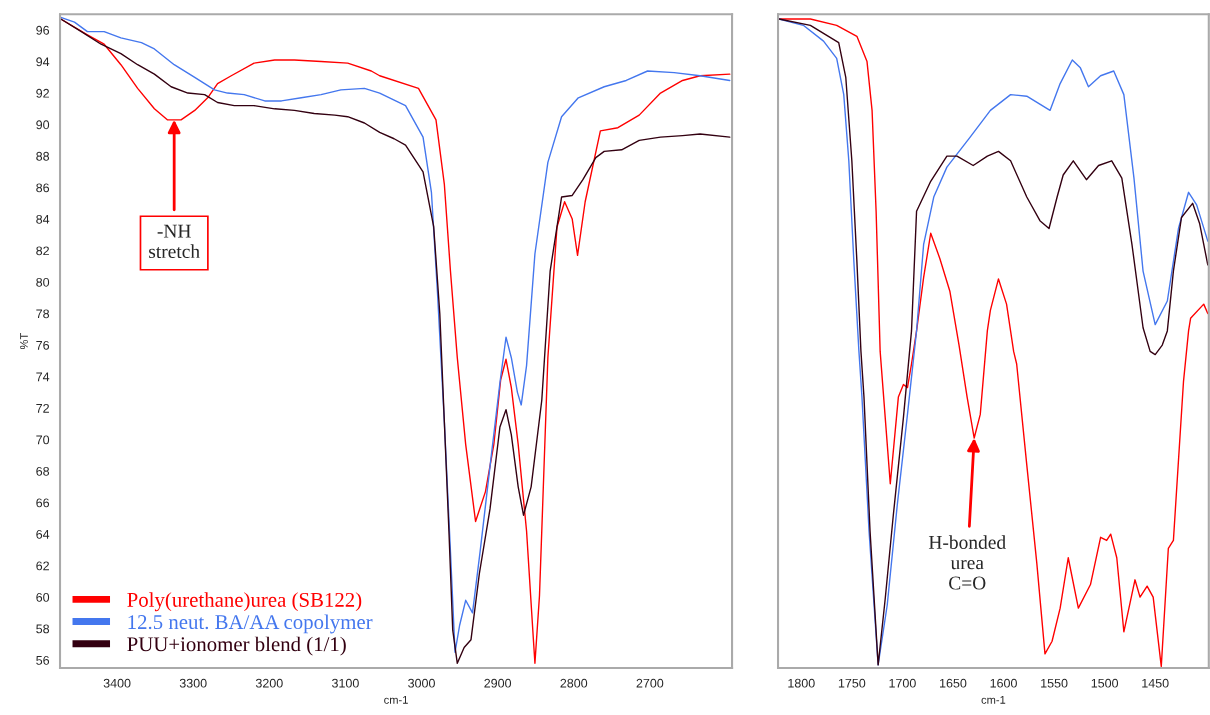  I want to click on y-tick-label: 66, so click(43, 503).